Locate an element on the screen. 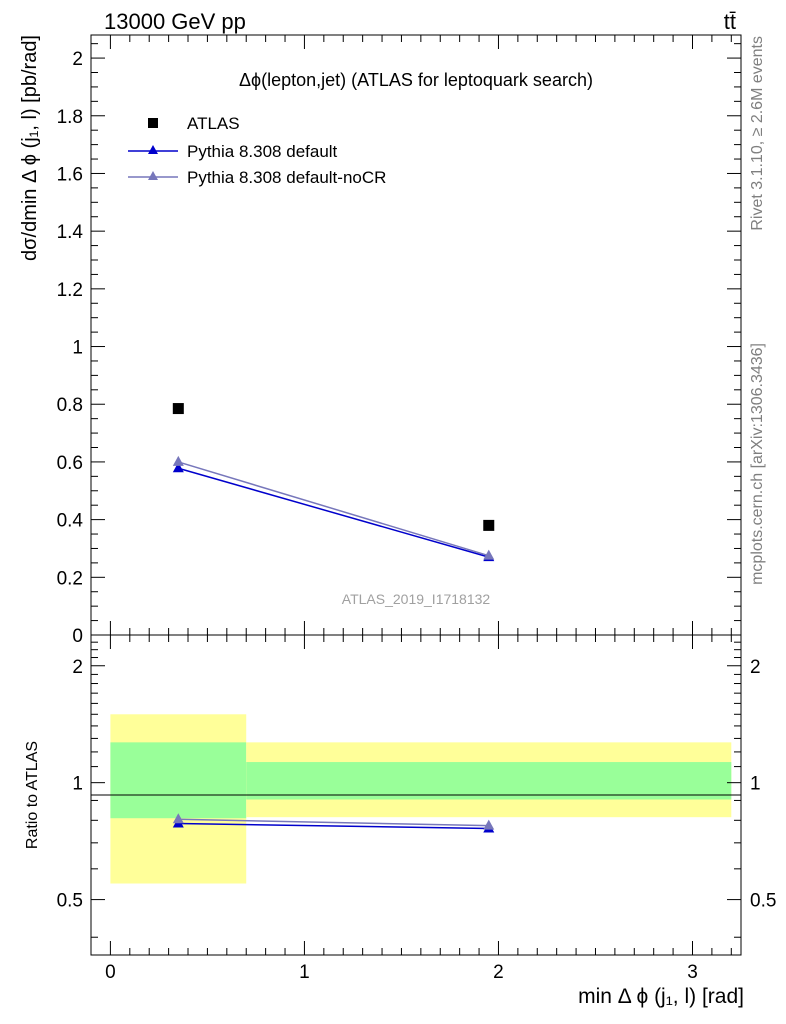 The height and width of the screenshot is (1024, 786). x-tick-label: 0 is located at coordinates (110, 972).